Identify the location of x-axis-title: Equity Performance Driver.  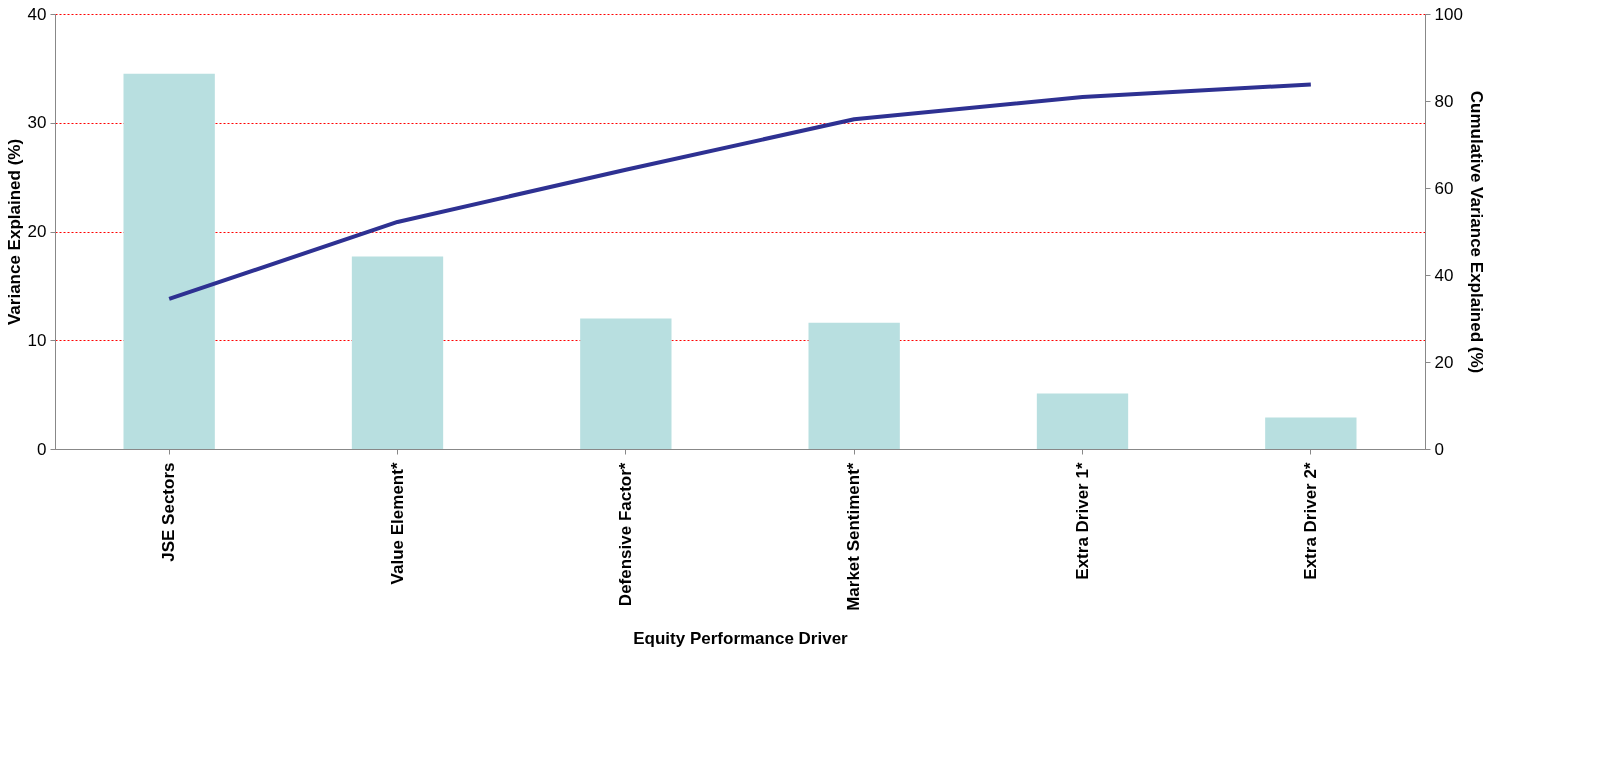
(741, 638).